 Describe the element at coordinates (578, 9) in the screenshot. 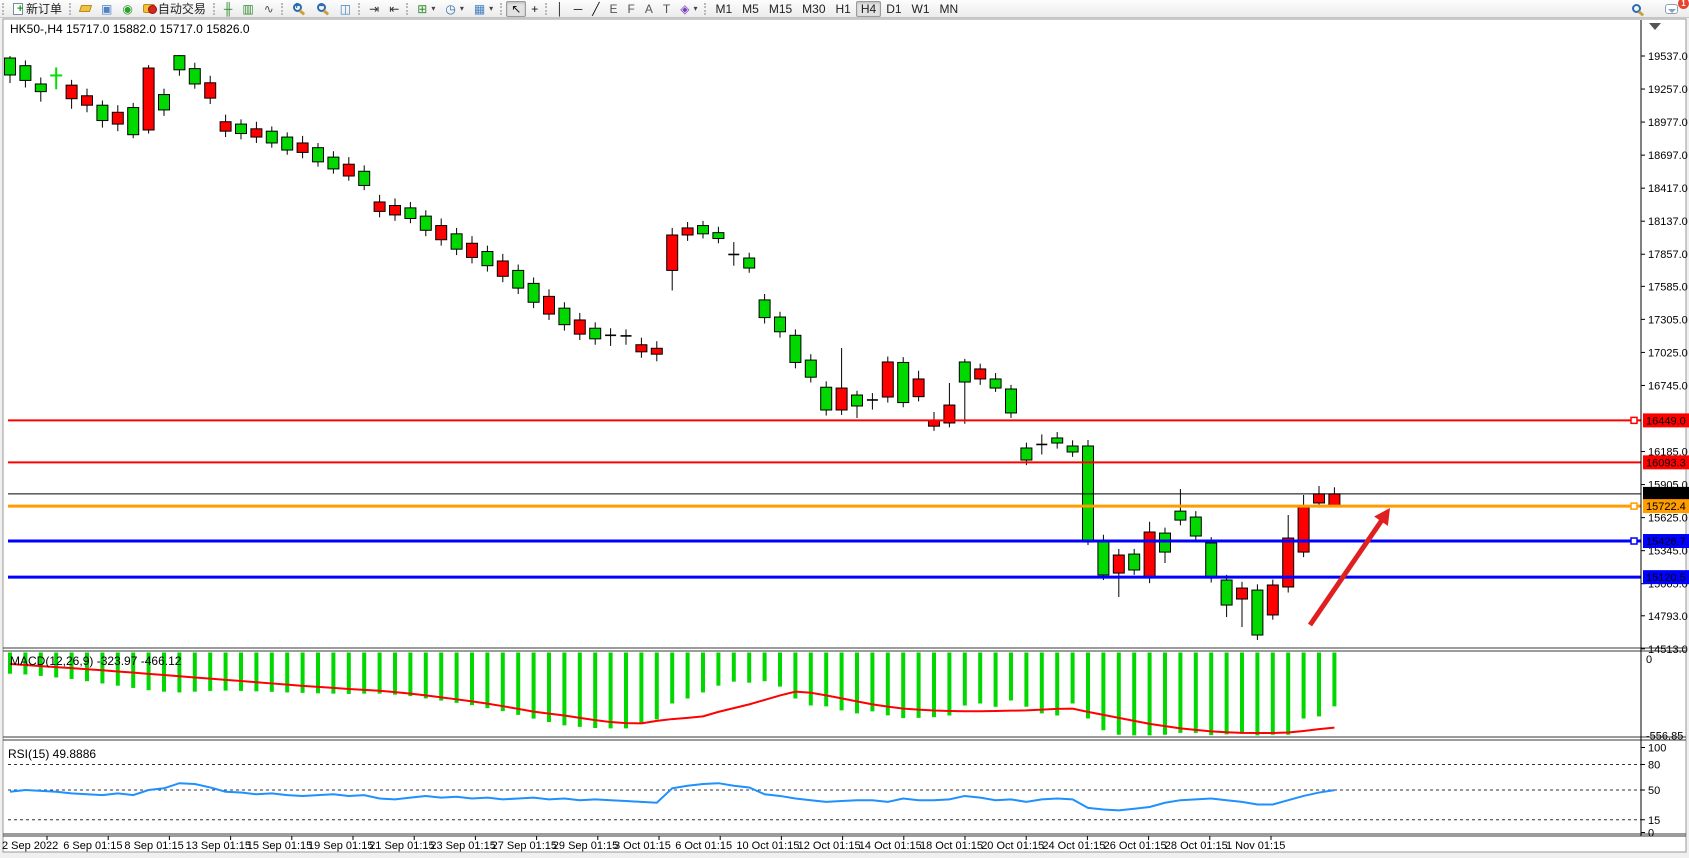

I see `horizontal-line-button: ─` at that location.